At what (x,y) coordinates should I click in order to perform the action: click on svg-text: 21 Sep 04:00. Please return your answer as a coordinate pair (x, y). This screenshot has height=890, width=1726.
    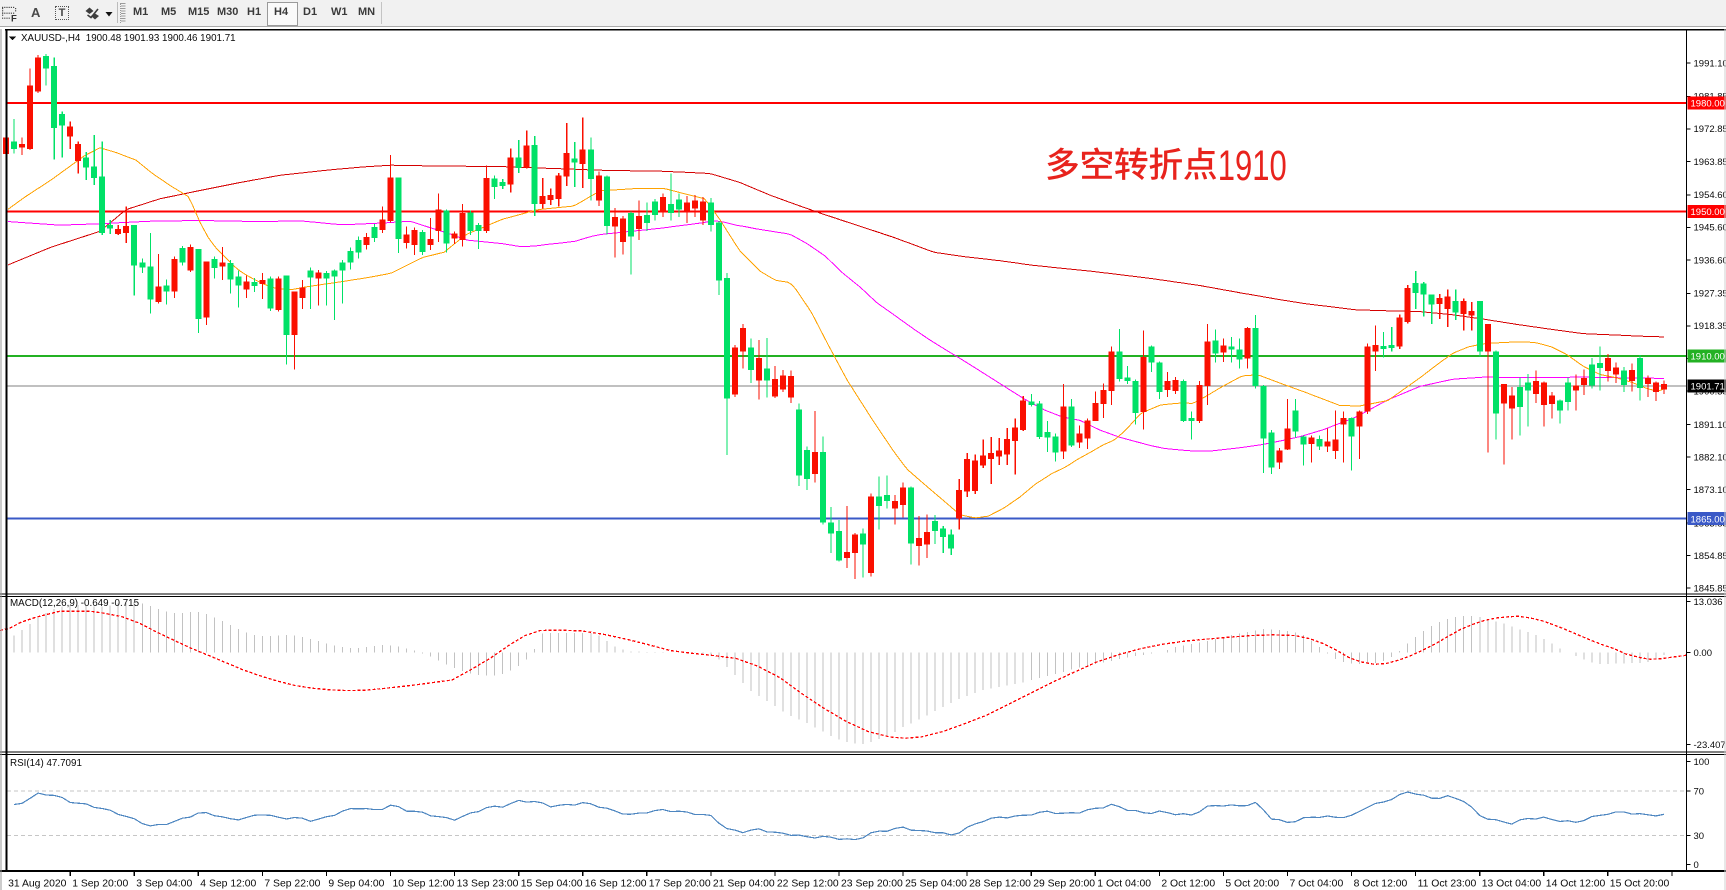
    Looking at the image, I should click on (744, 884).